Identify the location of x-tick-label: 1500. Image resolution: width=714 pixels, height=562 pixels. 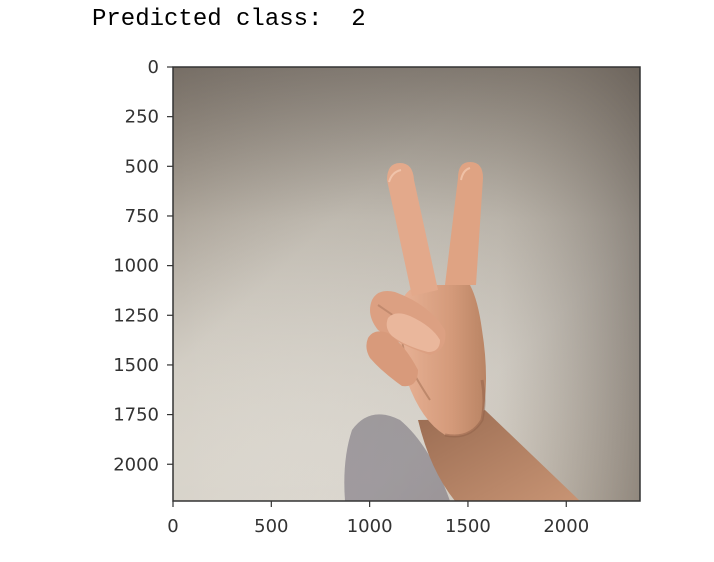
(468, 526).